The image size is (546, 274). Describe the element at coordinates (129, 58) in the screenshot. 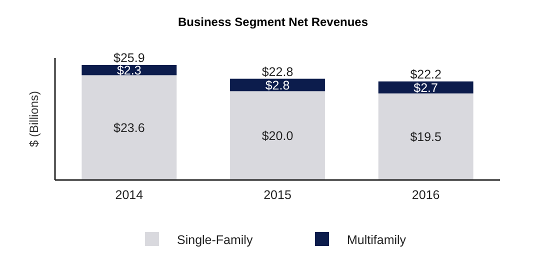

I see `total-label: $25.9` at that location.